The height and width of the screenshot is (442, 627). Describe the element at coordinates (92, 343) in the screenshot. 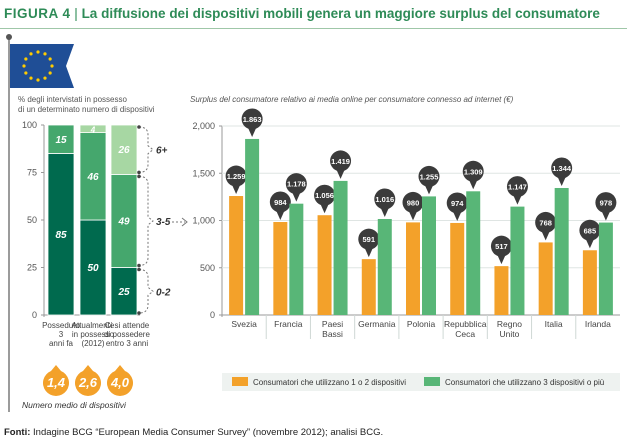

I see `left-category-label: (2012)` at that location.